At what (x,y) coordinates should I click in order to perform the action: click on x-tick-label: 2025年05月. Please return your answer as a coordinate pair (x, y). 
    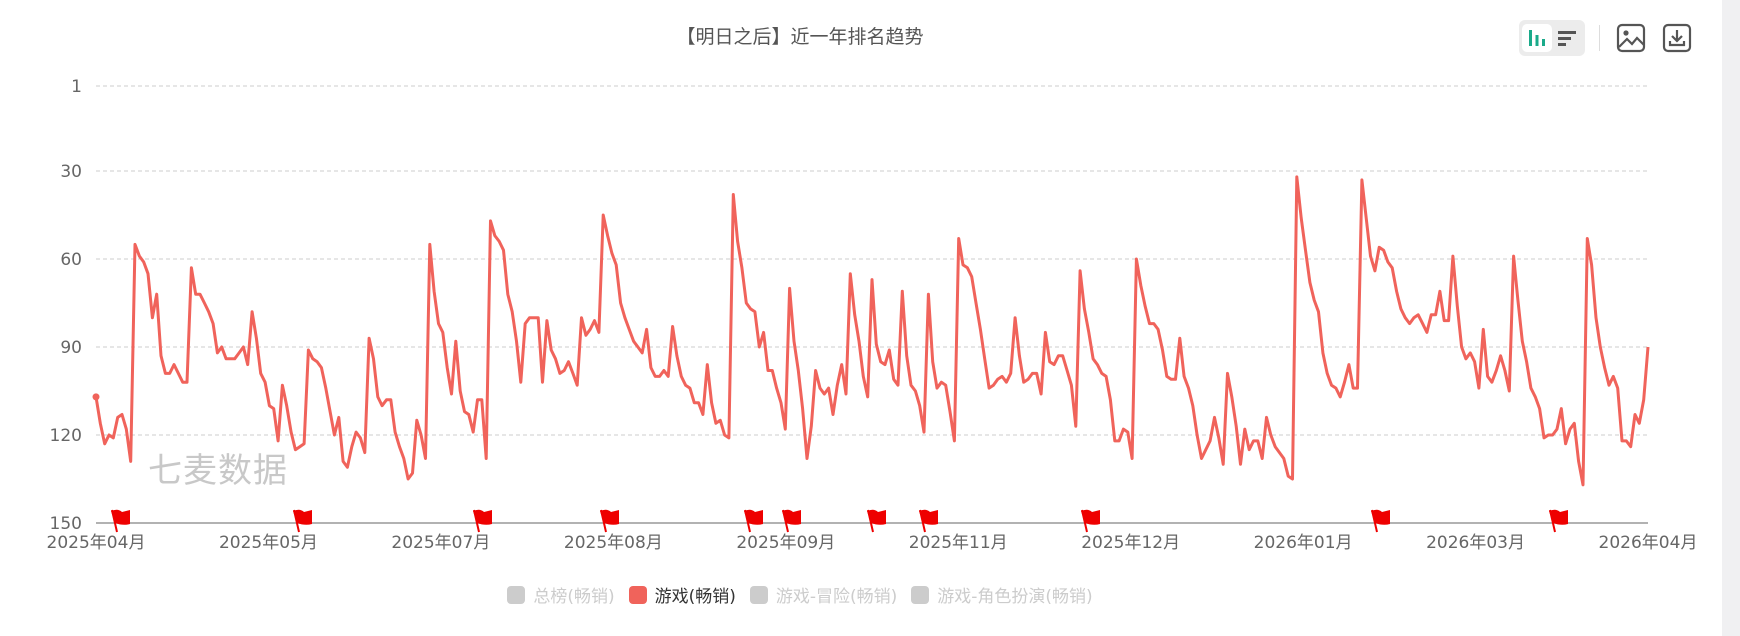
    Looking at the image, I should click on (268, 543).